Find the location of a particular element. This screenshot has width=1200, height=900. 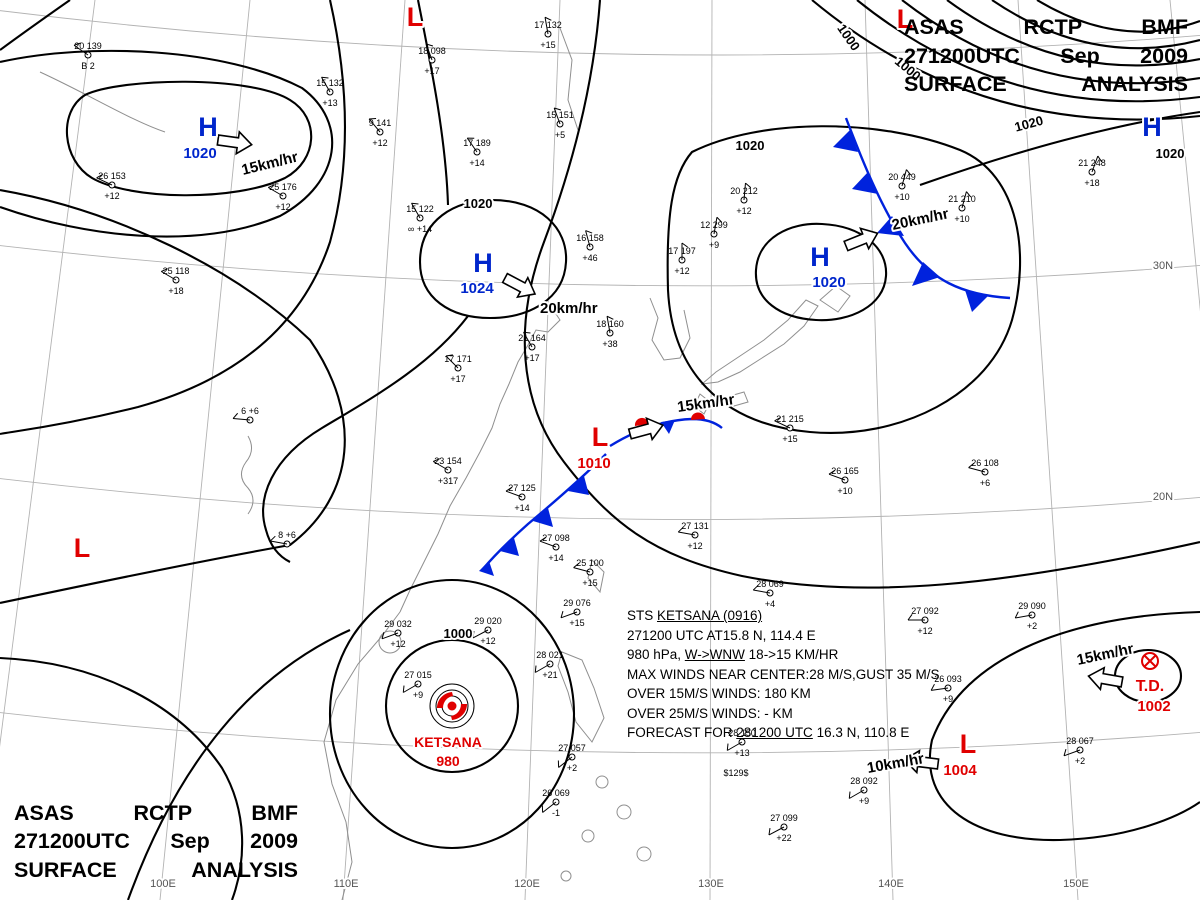

station-values: 25 176 is located at coordinates (283, 187).